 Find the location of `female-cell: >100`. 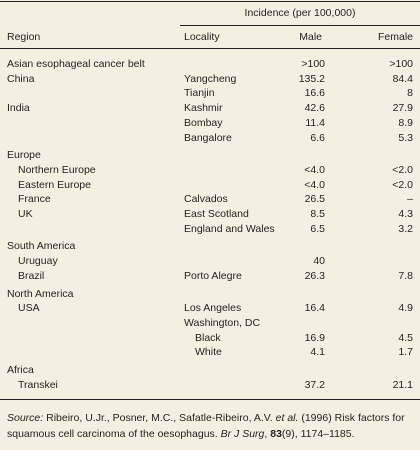

female-cell: >100 is located at coordinates (401, 64).